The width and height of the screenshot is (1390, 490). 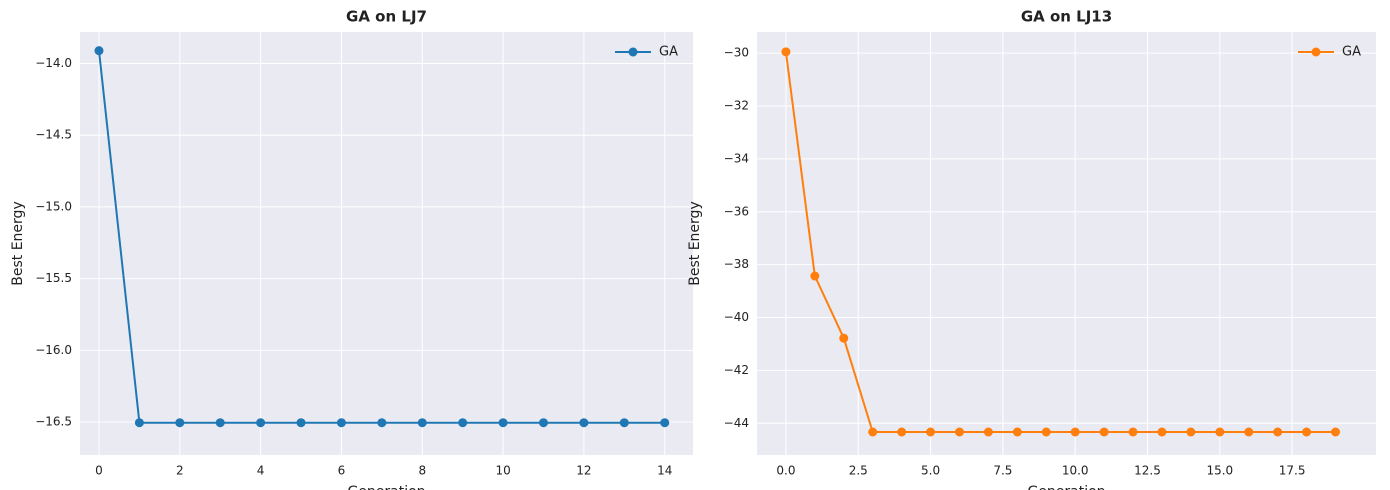 What do you see at coordinates (736, 423) in the screenshot?
I see `y-tick-label: −44` at bounding box center [736, 423].